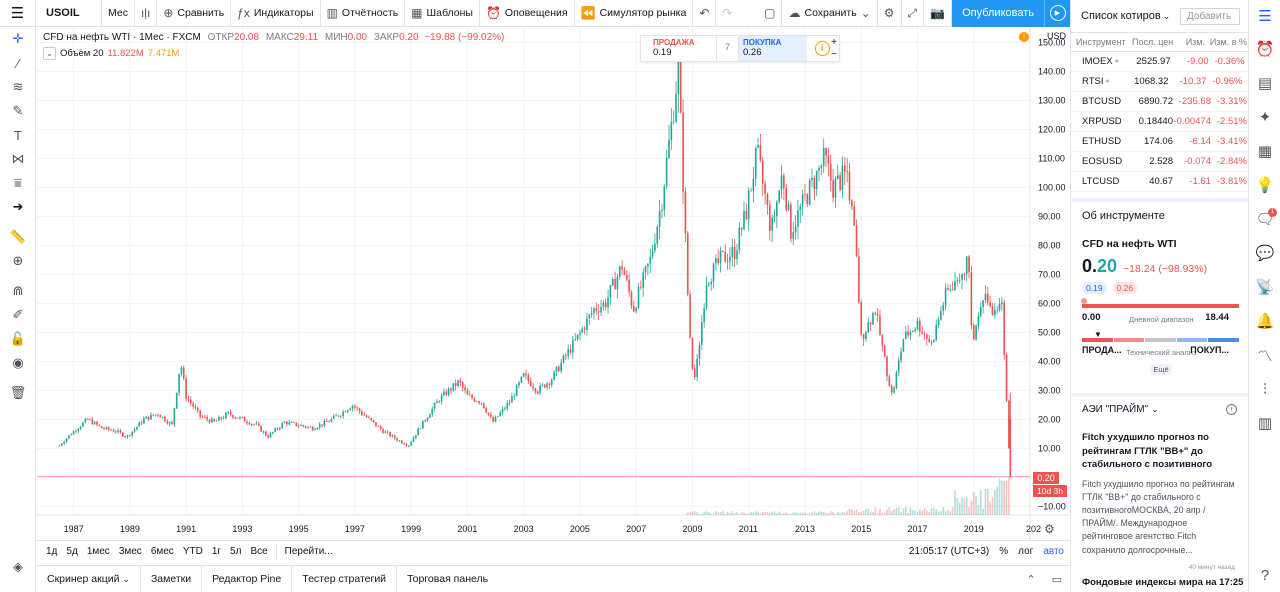 The image size is (1280, 592). What do you see at coordinates (527, 13) in the screenshot?
I see `alerts-button: ⏰ Оповещения` at bounding box center [527, 13].